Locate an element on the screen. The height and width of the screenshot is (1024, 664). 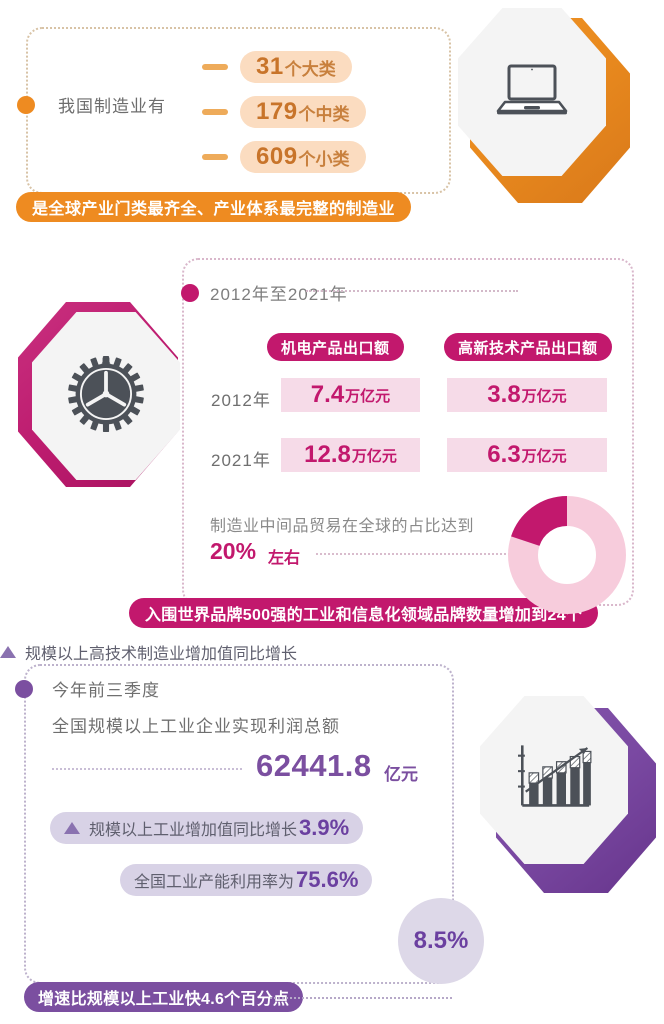
category-number-1: 31 is located at coordinates (270, 66).